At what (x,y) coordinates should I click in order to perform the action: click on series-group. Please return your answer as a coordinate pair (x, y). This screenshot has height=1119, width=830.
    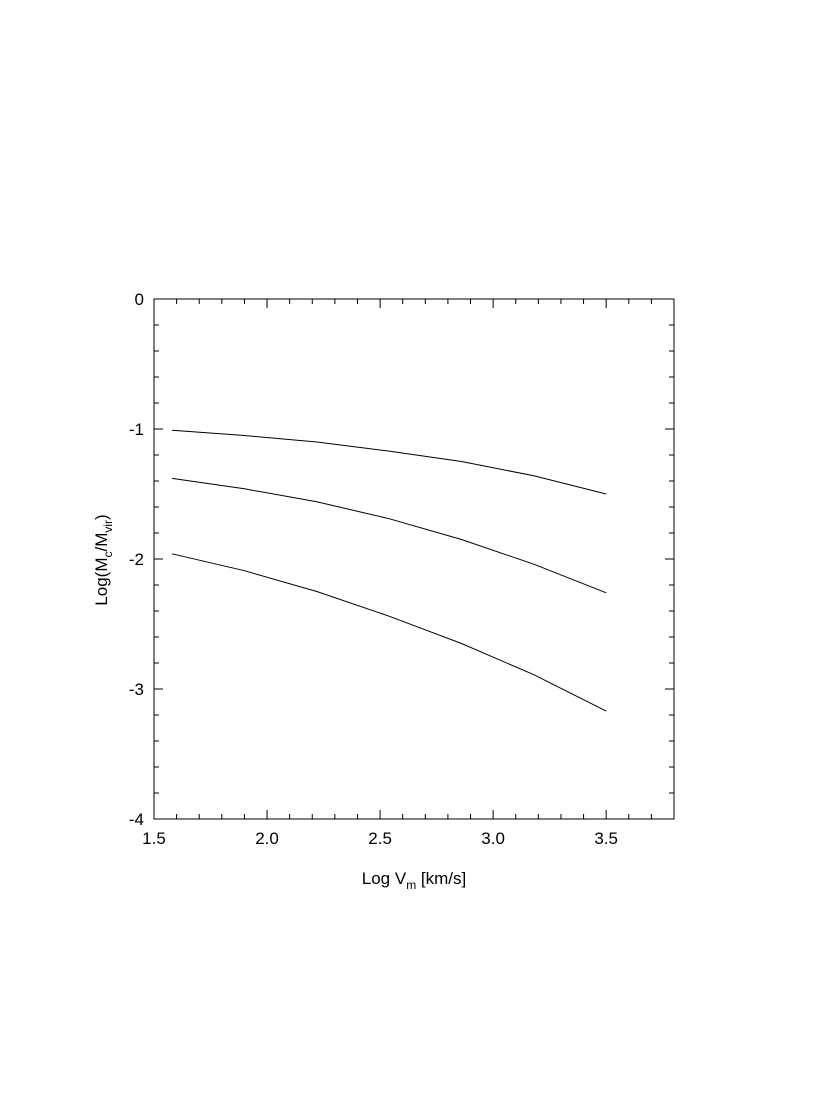
    Looking at the image, I should click on (389, 570).